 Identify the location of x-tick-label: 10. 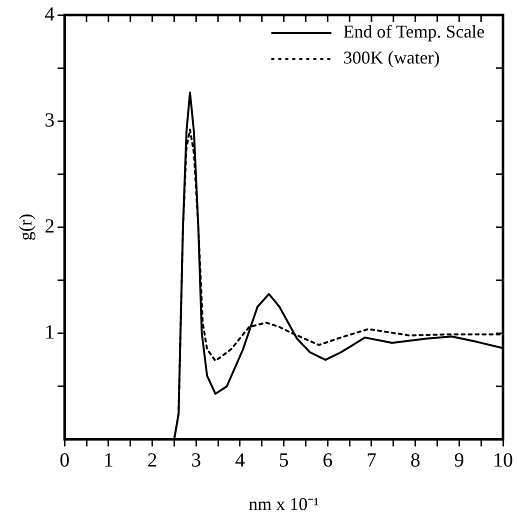
(503, 461).